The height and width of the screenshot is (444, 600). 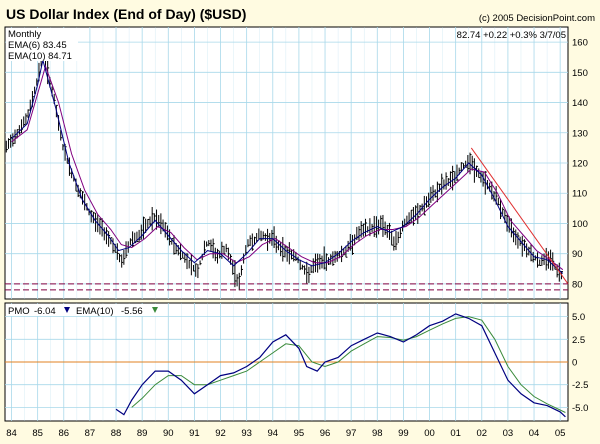 What do you see at coordinates (142, 433) in the screenshot?
I see `x-tick-label: 89` at bounding box center [142, 433].